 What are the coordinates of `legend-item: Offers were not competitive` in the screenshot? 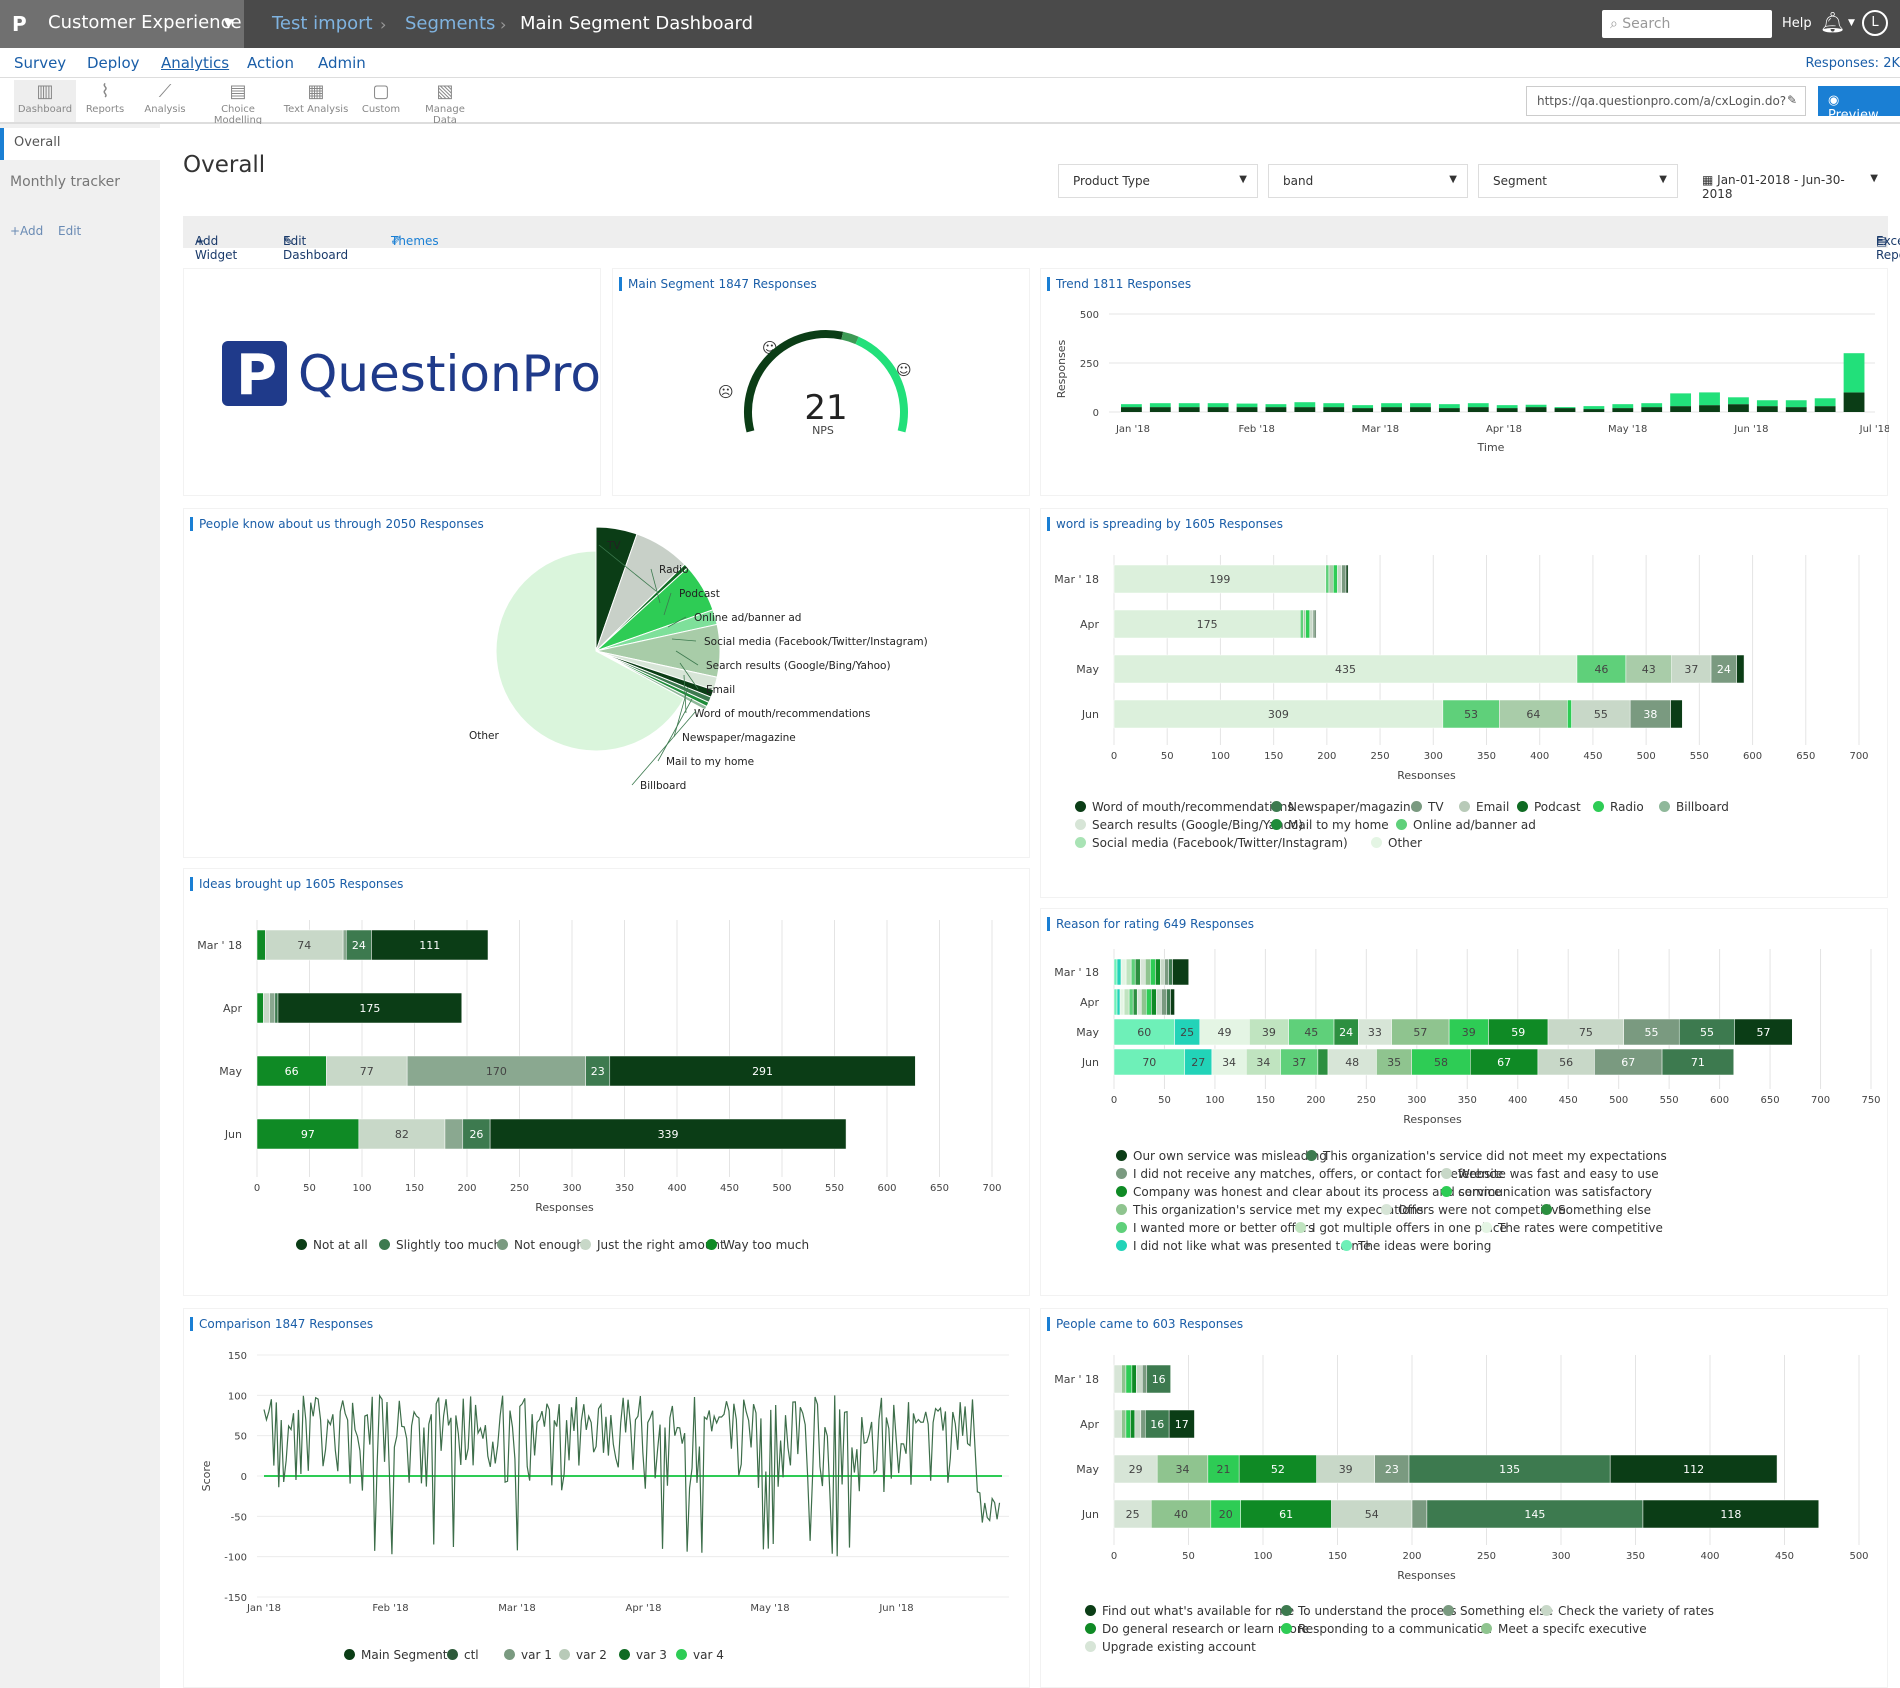 It's located at (1473, 1210).